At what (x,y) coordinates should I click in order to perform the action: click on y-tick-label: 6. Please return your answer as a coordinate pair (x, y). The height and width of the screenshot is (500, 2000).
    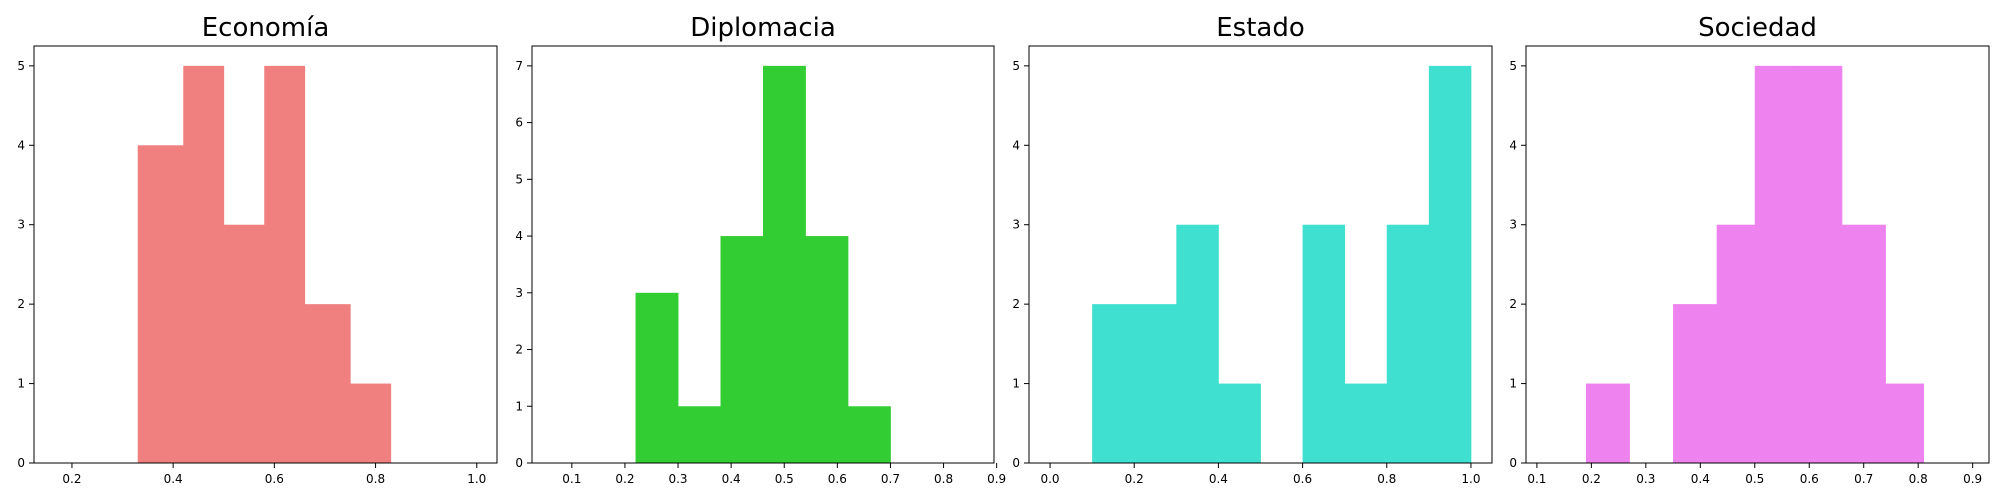
    Looking at the image, I should click on (519, 123).